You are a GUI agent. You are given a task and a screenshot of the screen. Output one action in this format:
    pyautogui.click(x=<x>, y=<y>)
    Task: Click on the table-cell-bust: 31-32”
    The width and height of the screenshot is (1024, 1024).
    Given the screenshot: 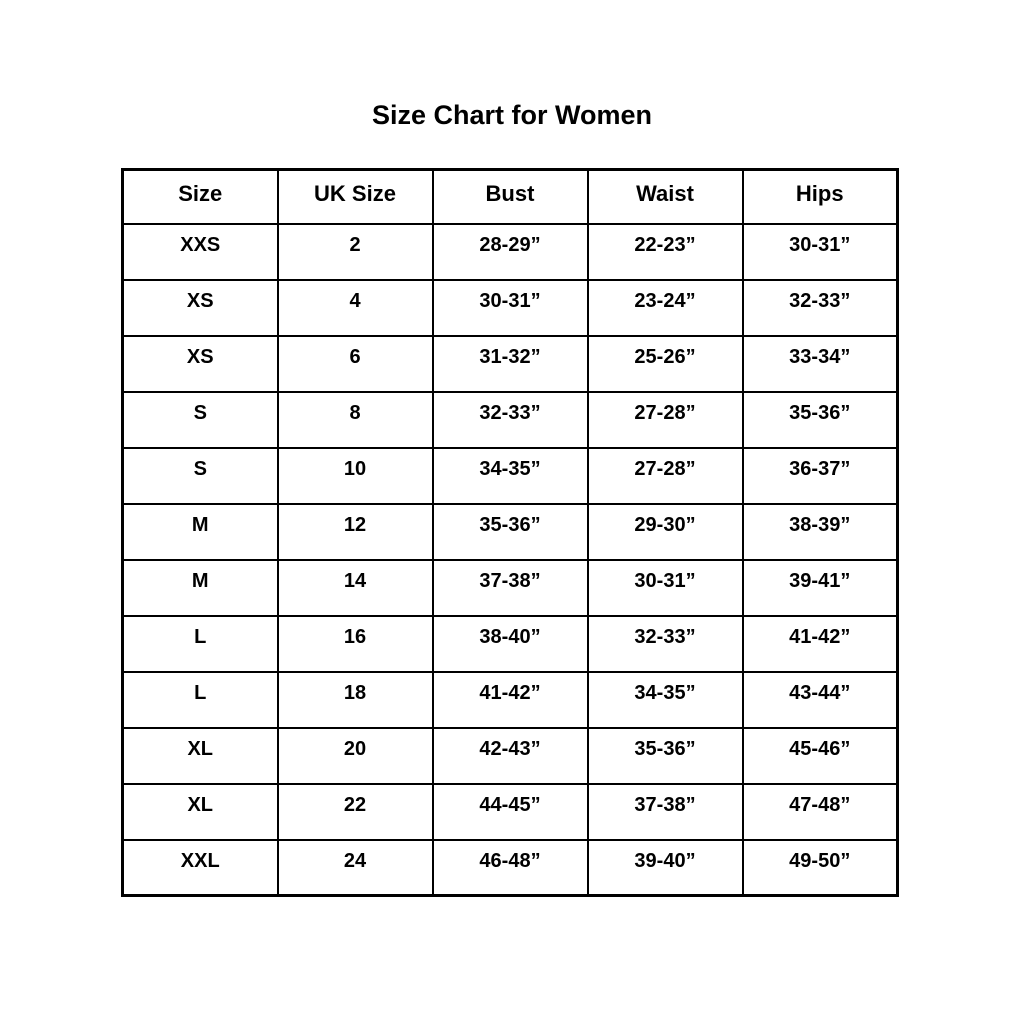 What is the action you would take?
    pyautogui.click(x=510, y=363)
    